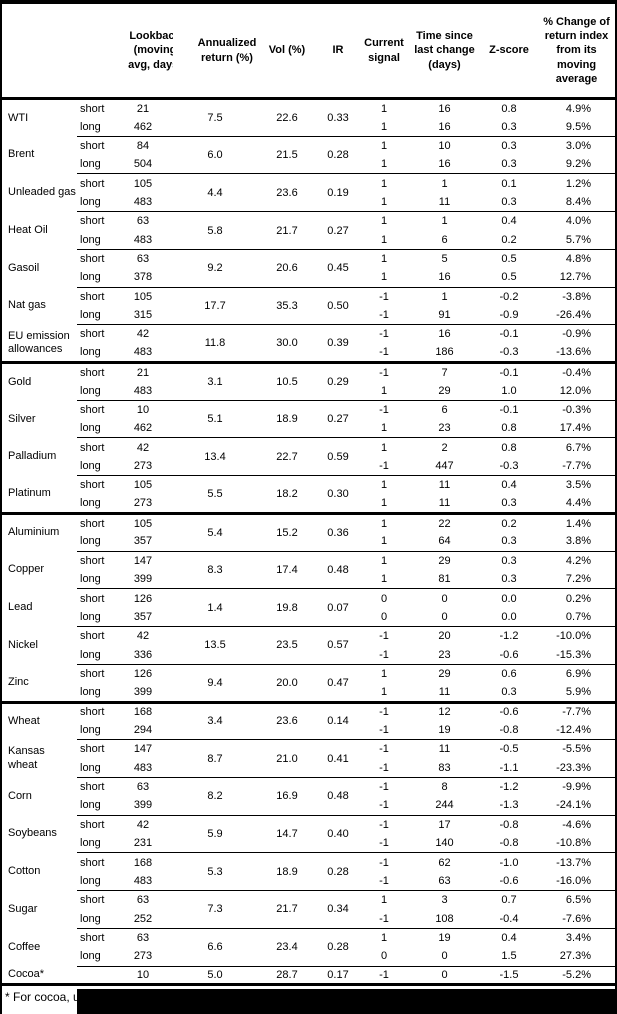  What do you see at coordinates (509, 258) in the screenshot?
I see `zscore-cell: 0.5` at bounding box center [509, 258].